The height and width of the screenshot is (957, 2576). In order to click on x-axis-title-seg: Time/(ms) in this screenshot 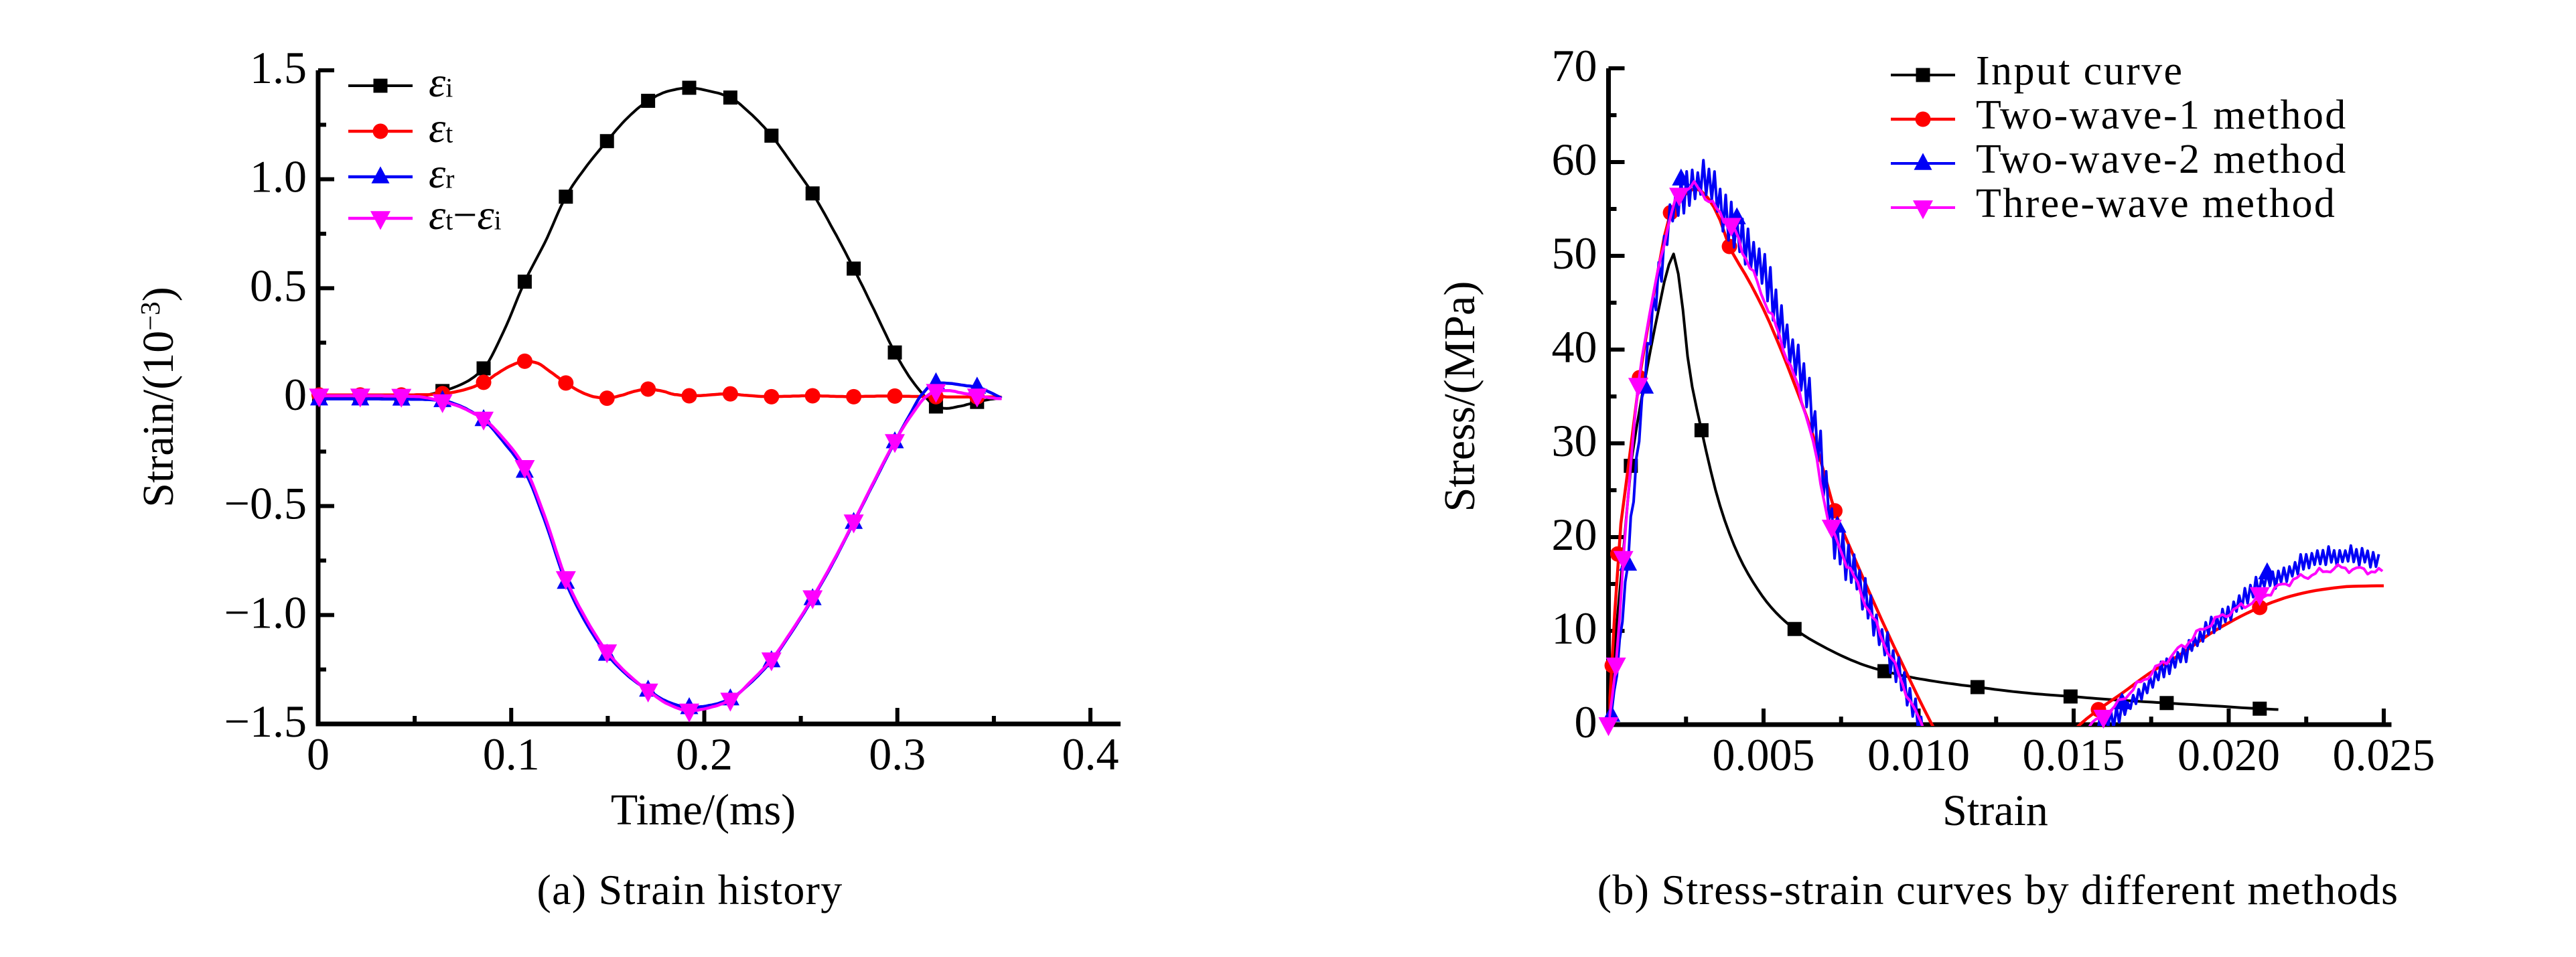, I will do `click(703, 810)`.